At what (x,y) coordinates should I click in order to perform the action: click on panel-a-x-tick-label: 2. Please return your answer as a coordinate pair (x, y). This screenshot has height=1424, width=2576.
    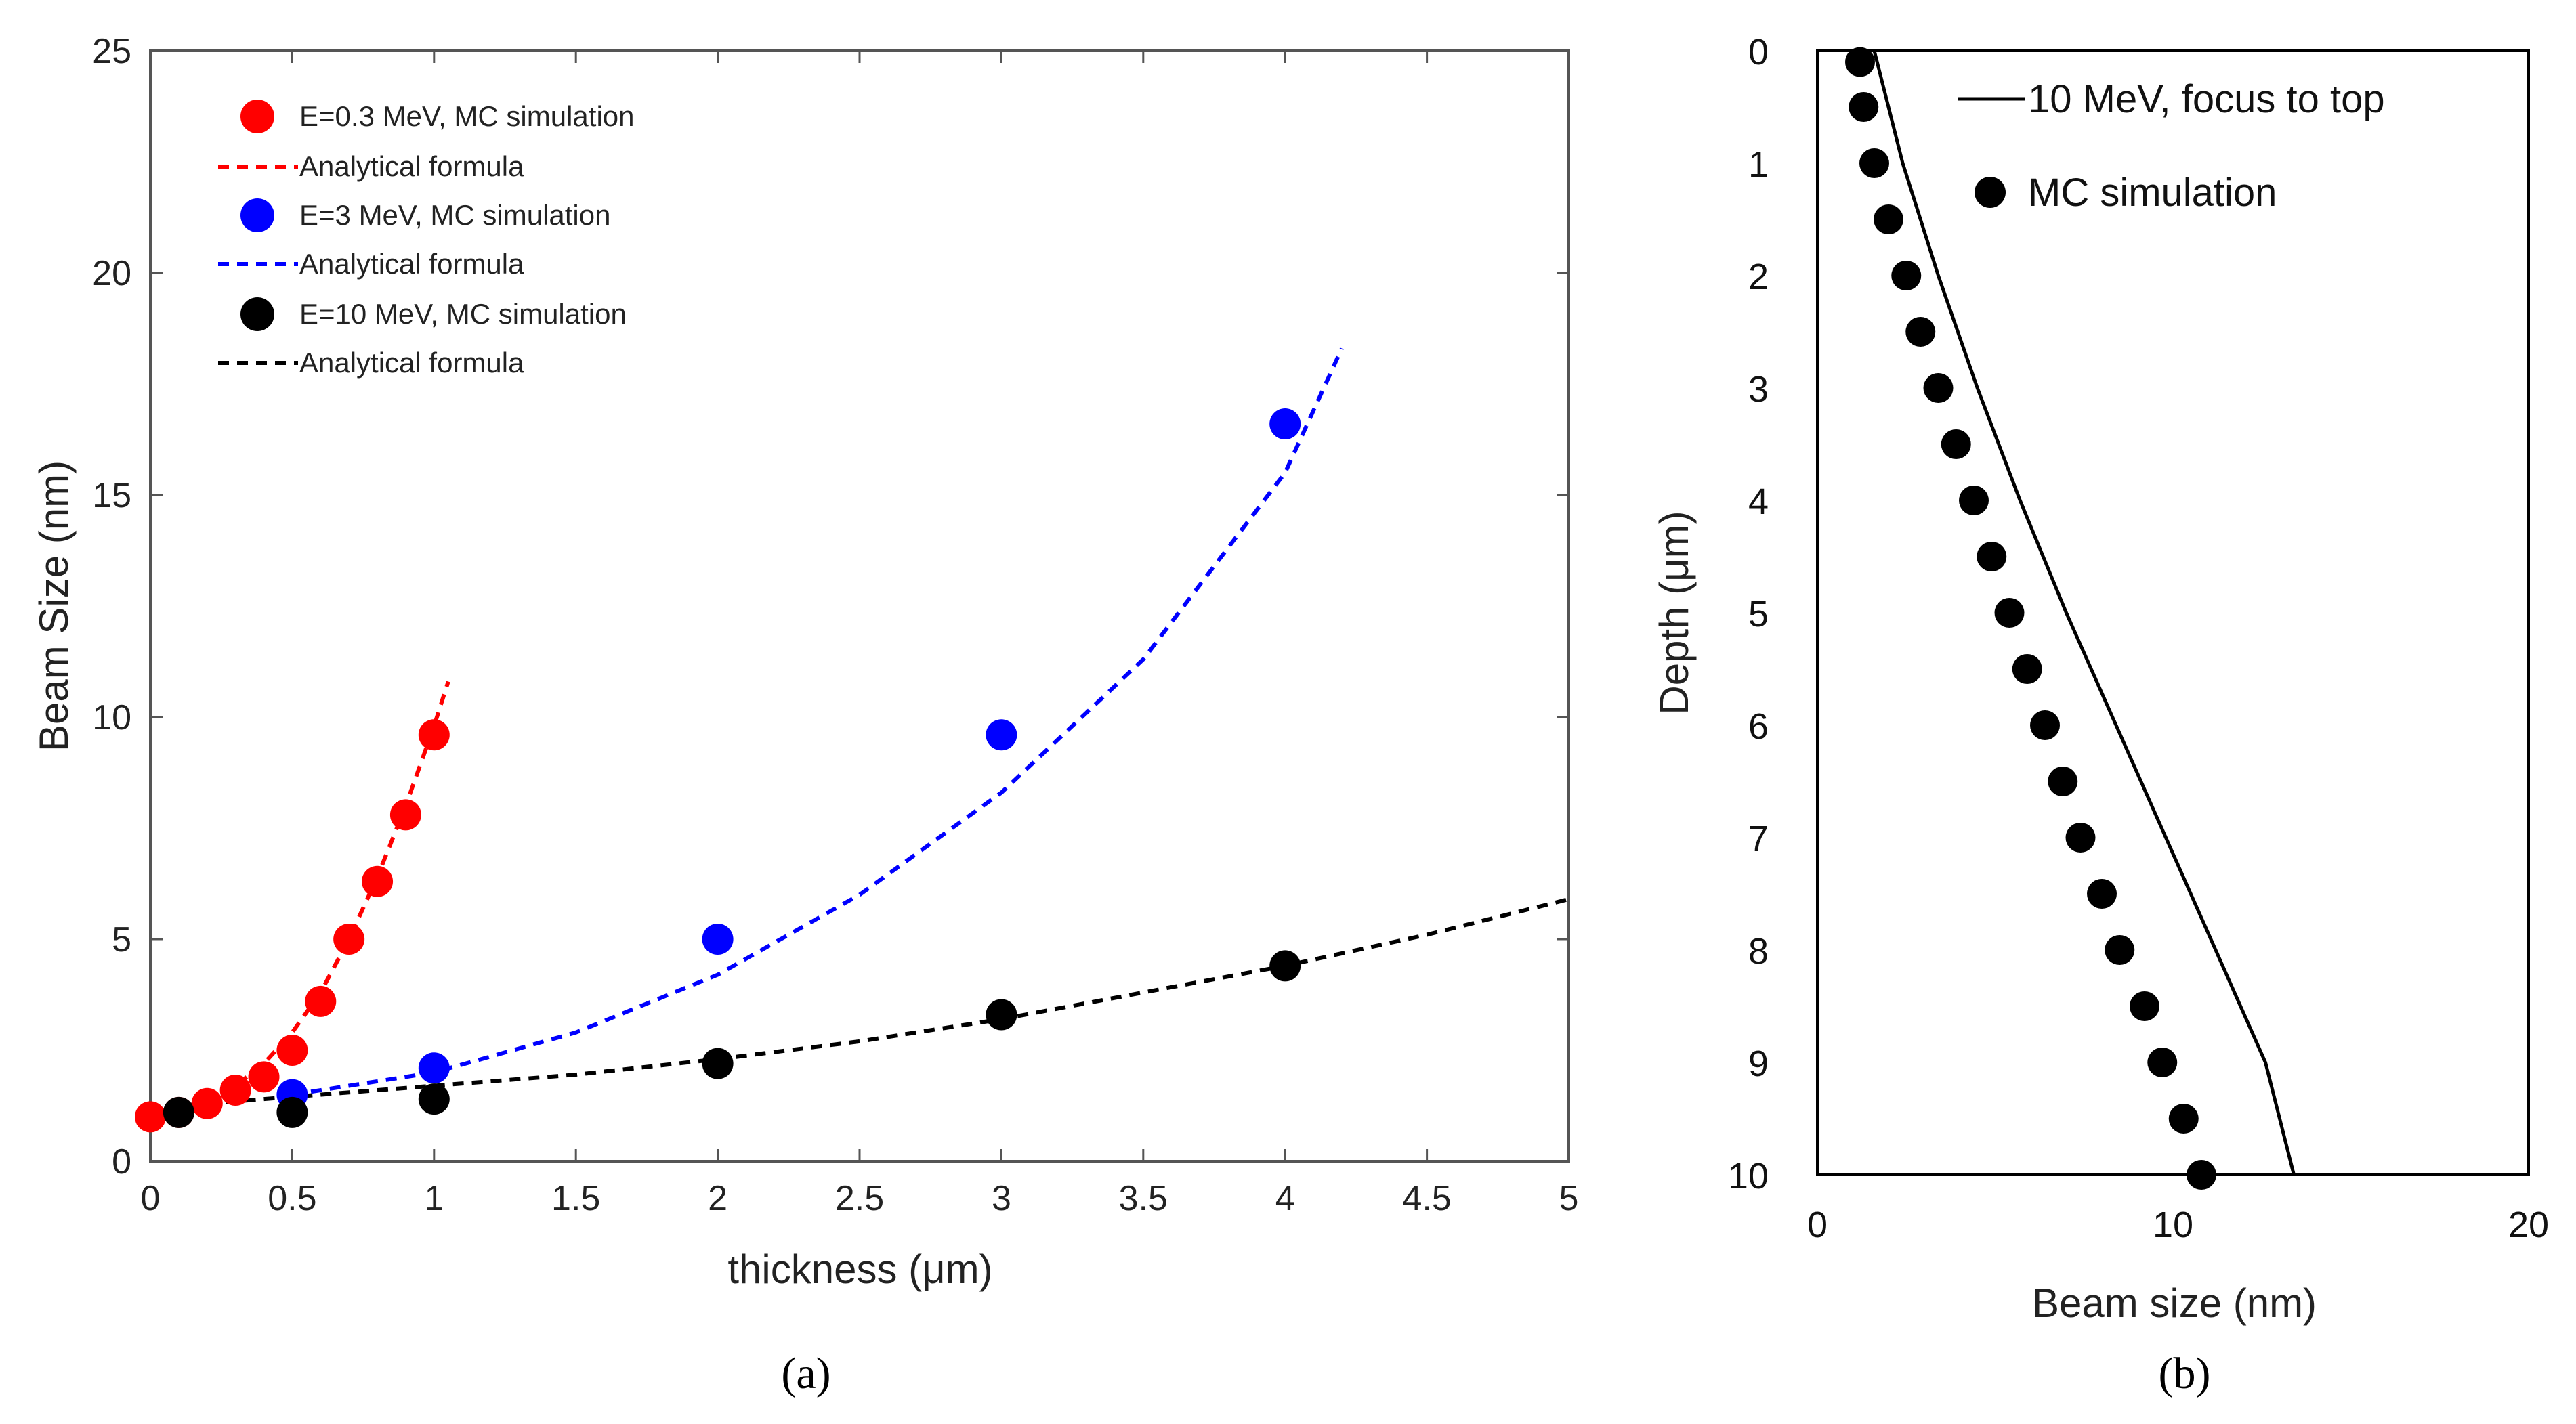
    Looking at the image, I should click on (717, 1198).